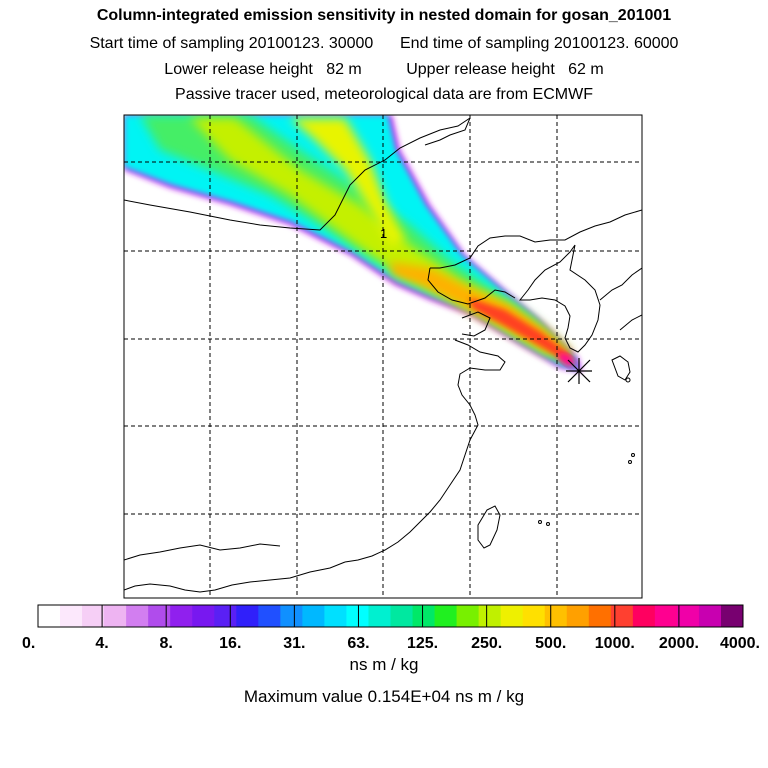 This screenshot has width=768, height=768. I want to click on colorbar-tick-label: 4000., so click(740, 643).